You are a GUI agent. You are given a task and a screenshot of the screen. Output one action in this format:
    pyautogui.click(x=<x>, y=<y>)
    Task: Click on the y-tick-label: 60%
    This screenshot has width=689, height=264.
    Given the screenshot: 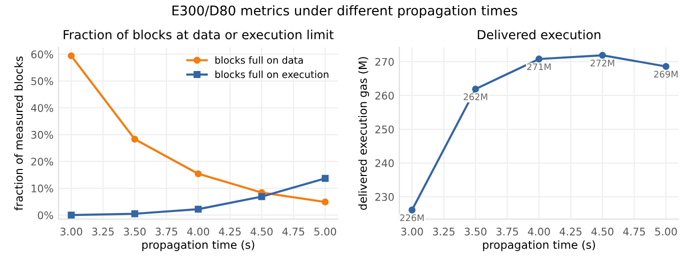 What is the action you would take?
    pyautogui.click(x=42, y=54)
    